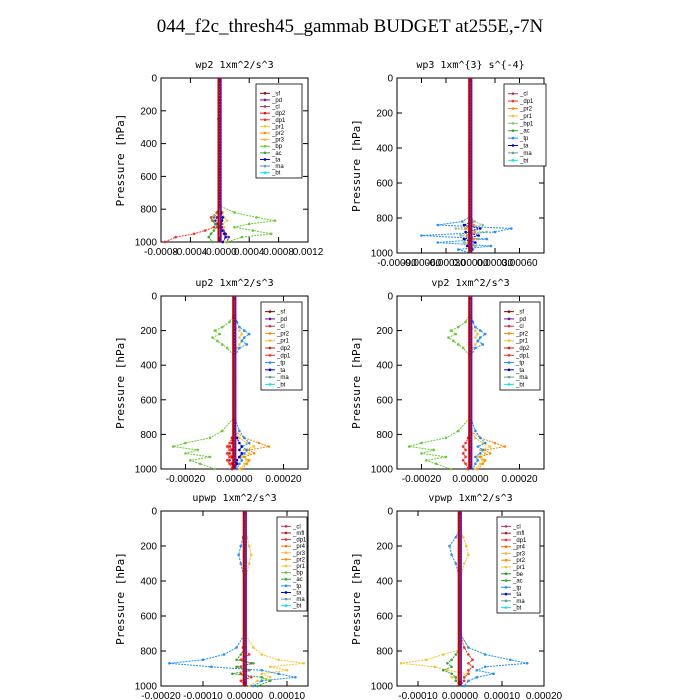  Describe the element at coordinates (390, 512) in the screenshot. I see `y-tick-label: 0` at that location.